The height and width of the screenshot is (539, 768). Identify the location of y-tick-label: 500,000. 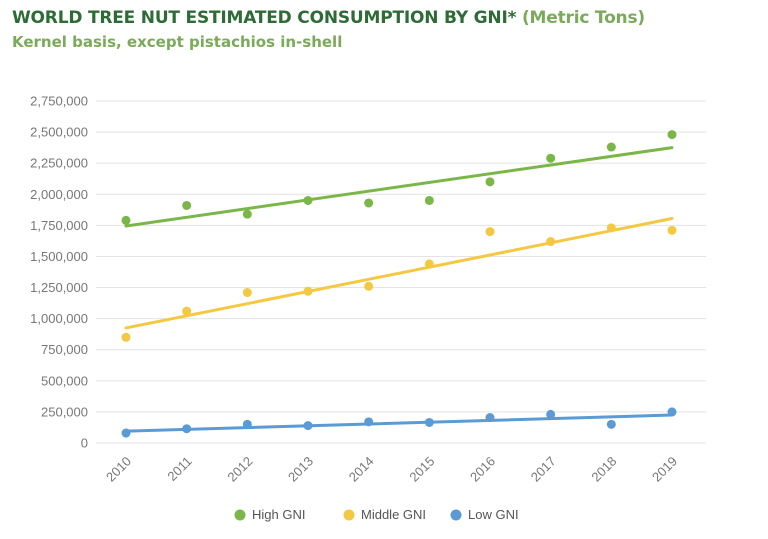
(64, 380).